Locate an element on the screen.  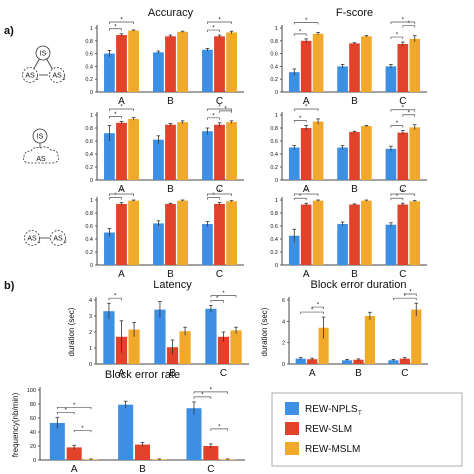
chart-title: Block error duration is located at coordinates (359, 285).